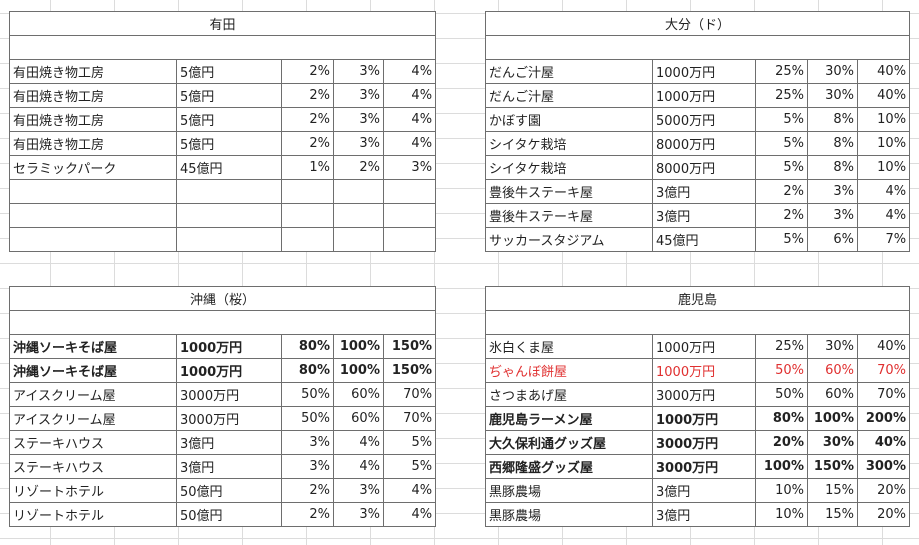  What do you see at coordinates (569, 418) in the screenshot?
I see `cell-name: 鹿児島ラーメン屋` at bounding box center [569, 418].